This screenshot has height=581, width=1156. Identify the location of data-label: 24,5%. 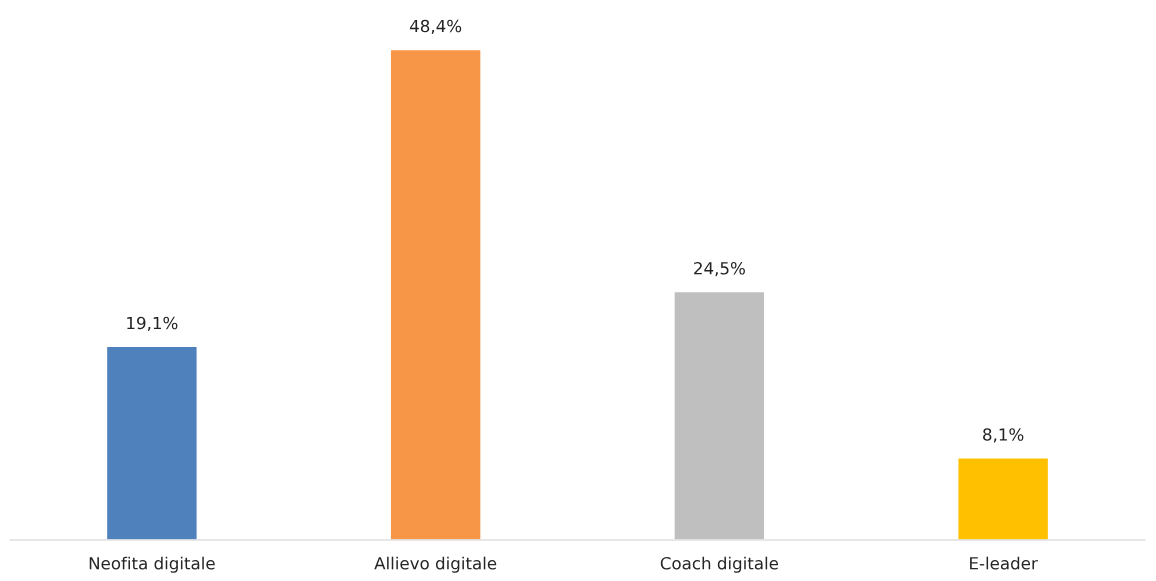
(719, 269).